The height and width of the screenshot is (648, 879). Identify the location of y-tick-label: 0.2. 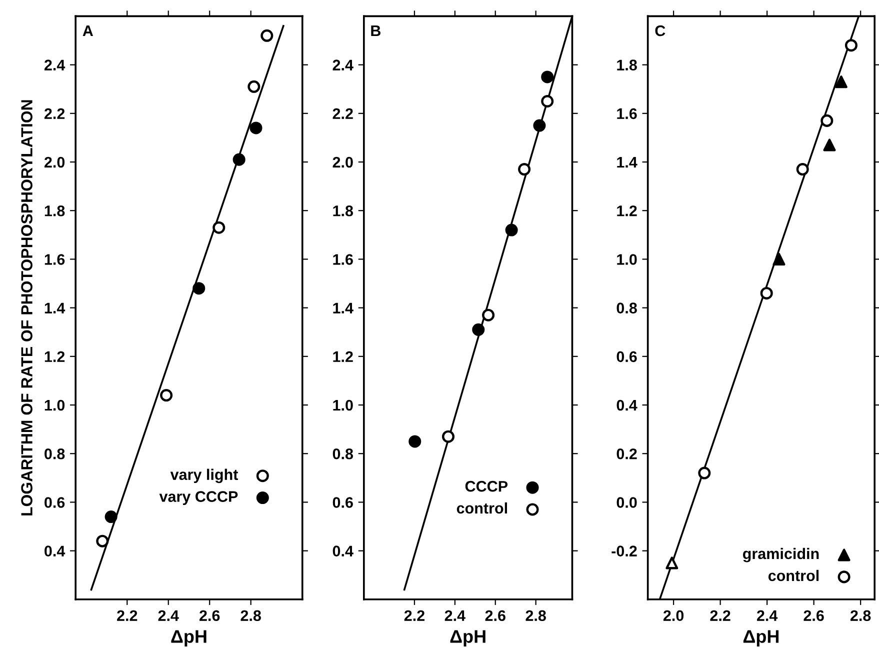
(626, 454).